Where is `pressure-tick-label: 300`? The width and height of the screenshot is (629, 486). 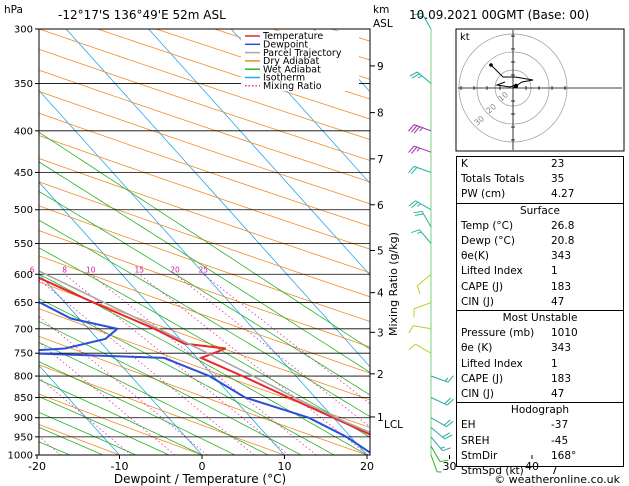
pressure-tick-label: 300 is located at coordinates (23, 30).